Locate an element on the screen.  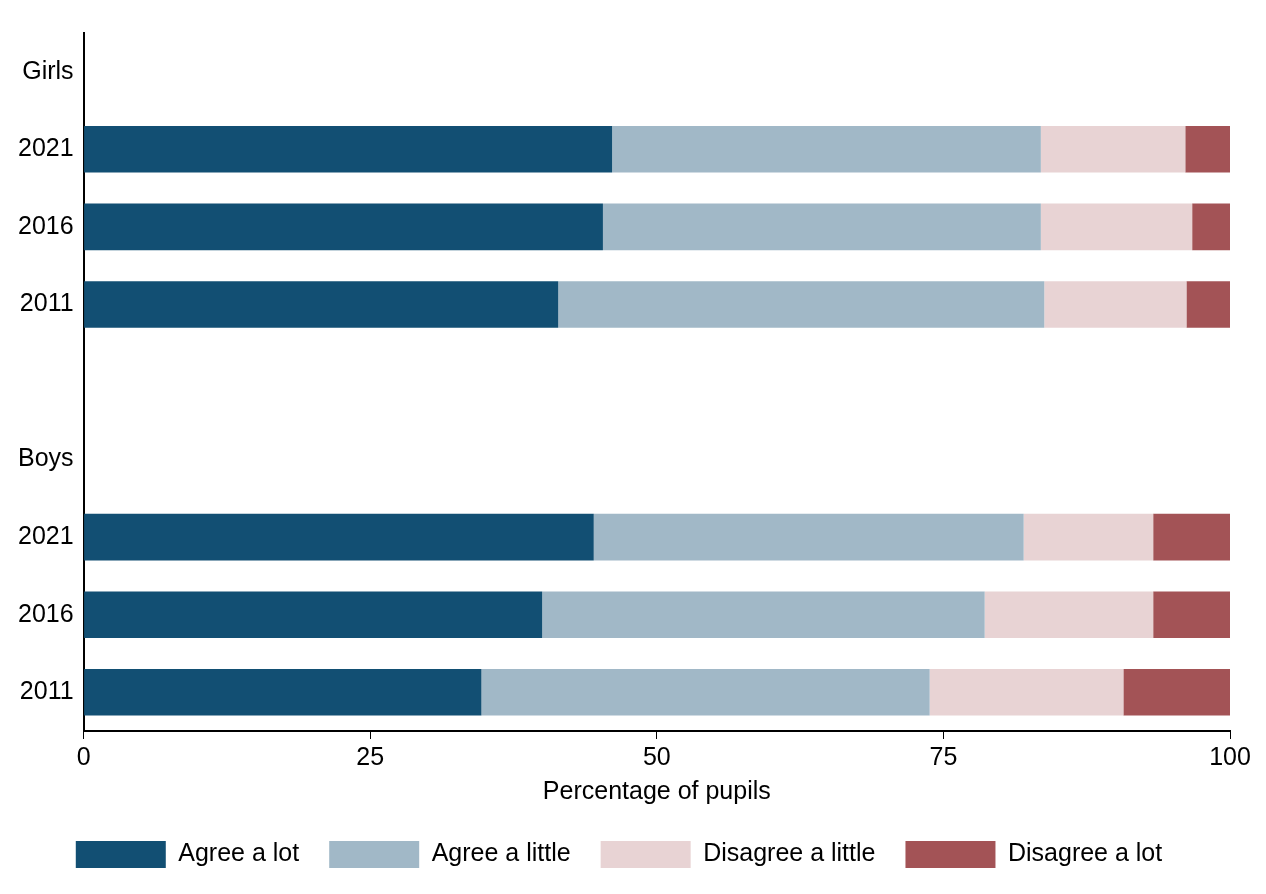
legend-label: Disagree a little is located at coordinates (789, 852).